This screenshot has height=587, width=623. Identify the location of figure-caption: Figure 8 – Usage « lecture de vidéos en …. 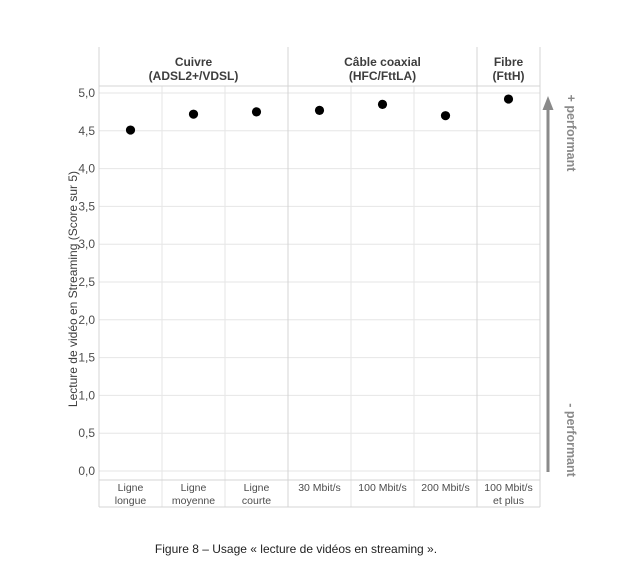
(296, 549).